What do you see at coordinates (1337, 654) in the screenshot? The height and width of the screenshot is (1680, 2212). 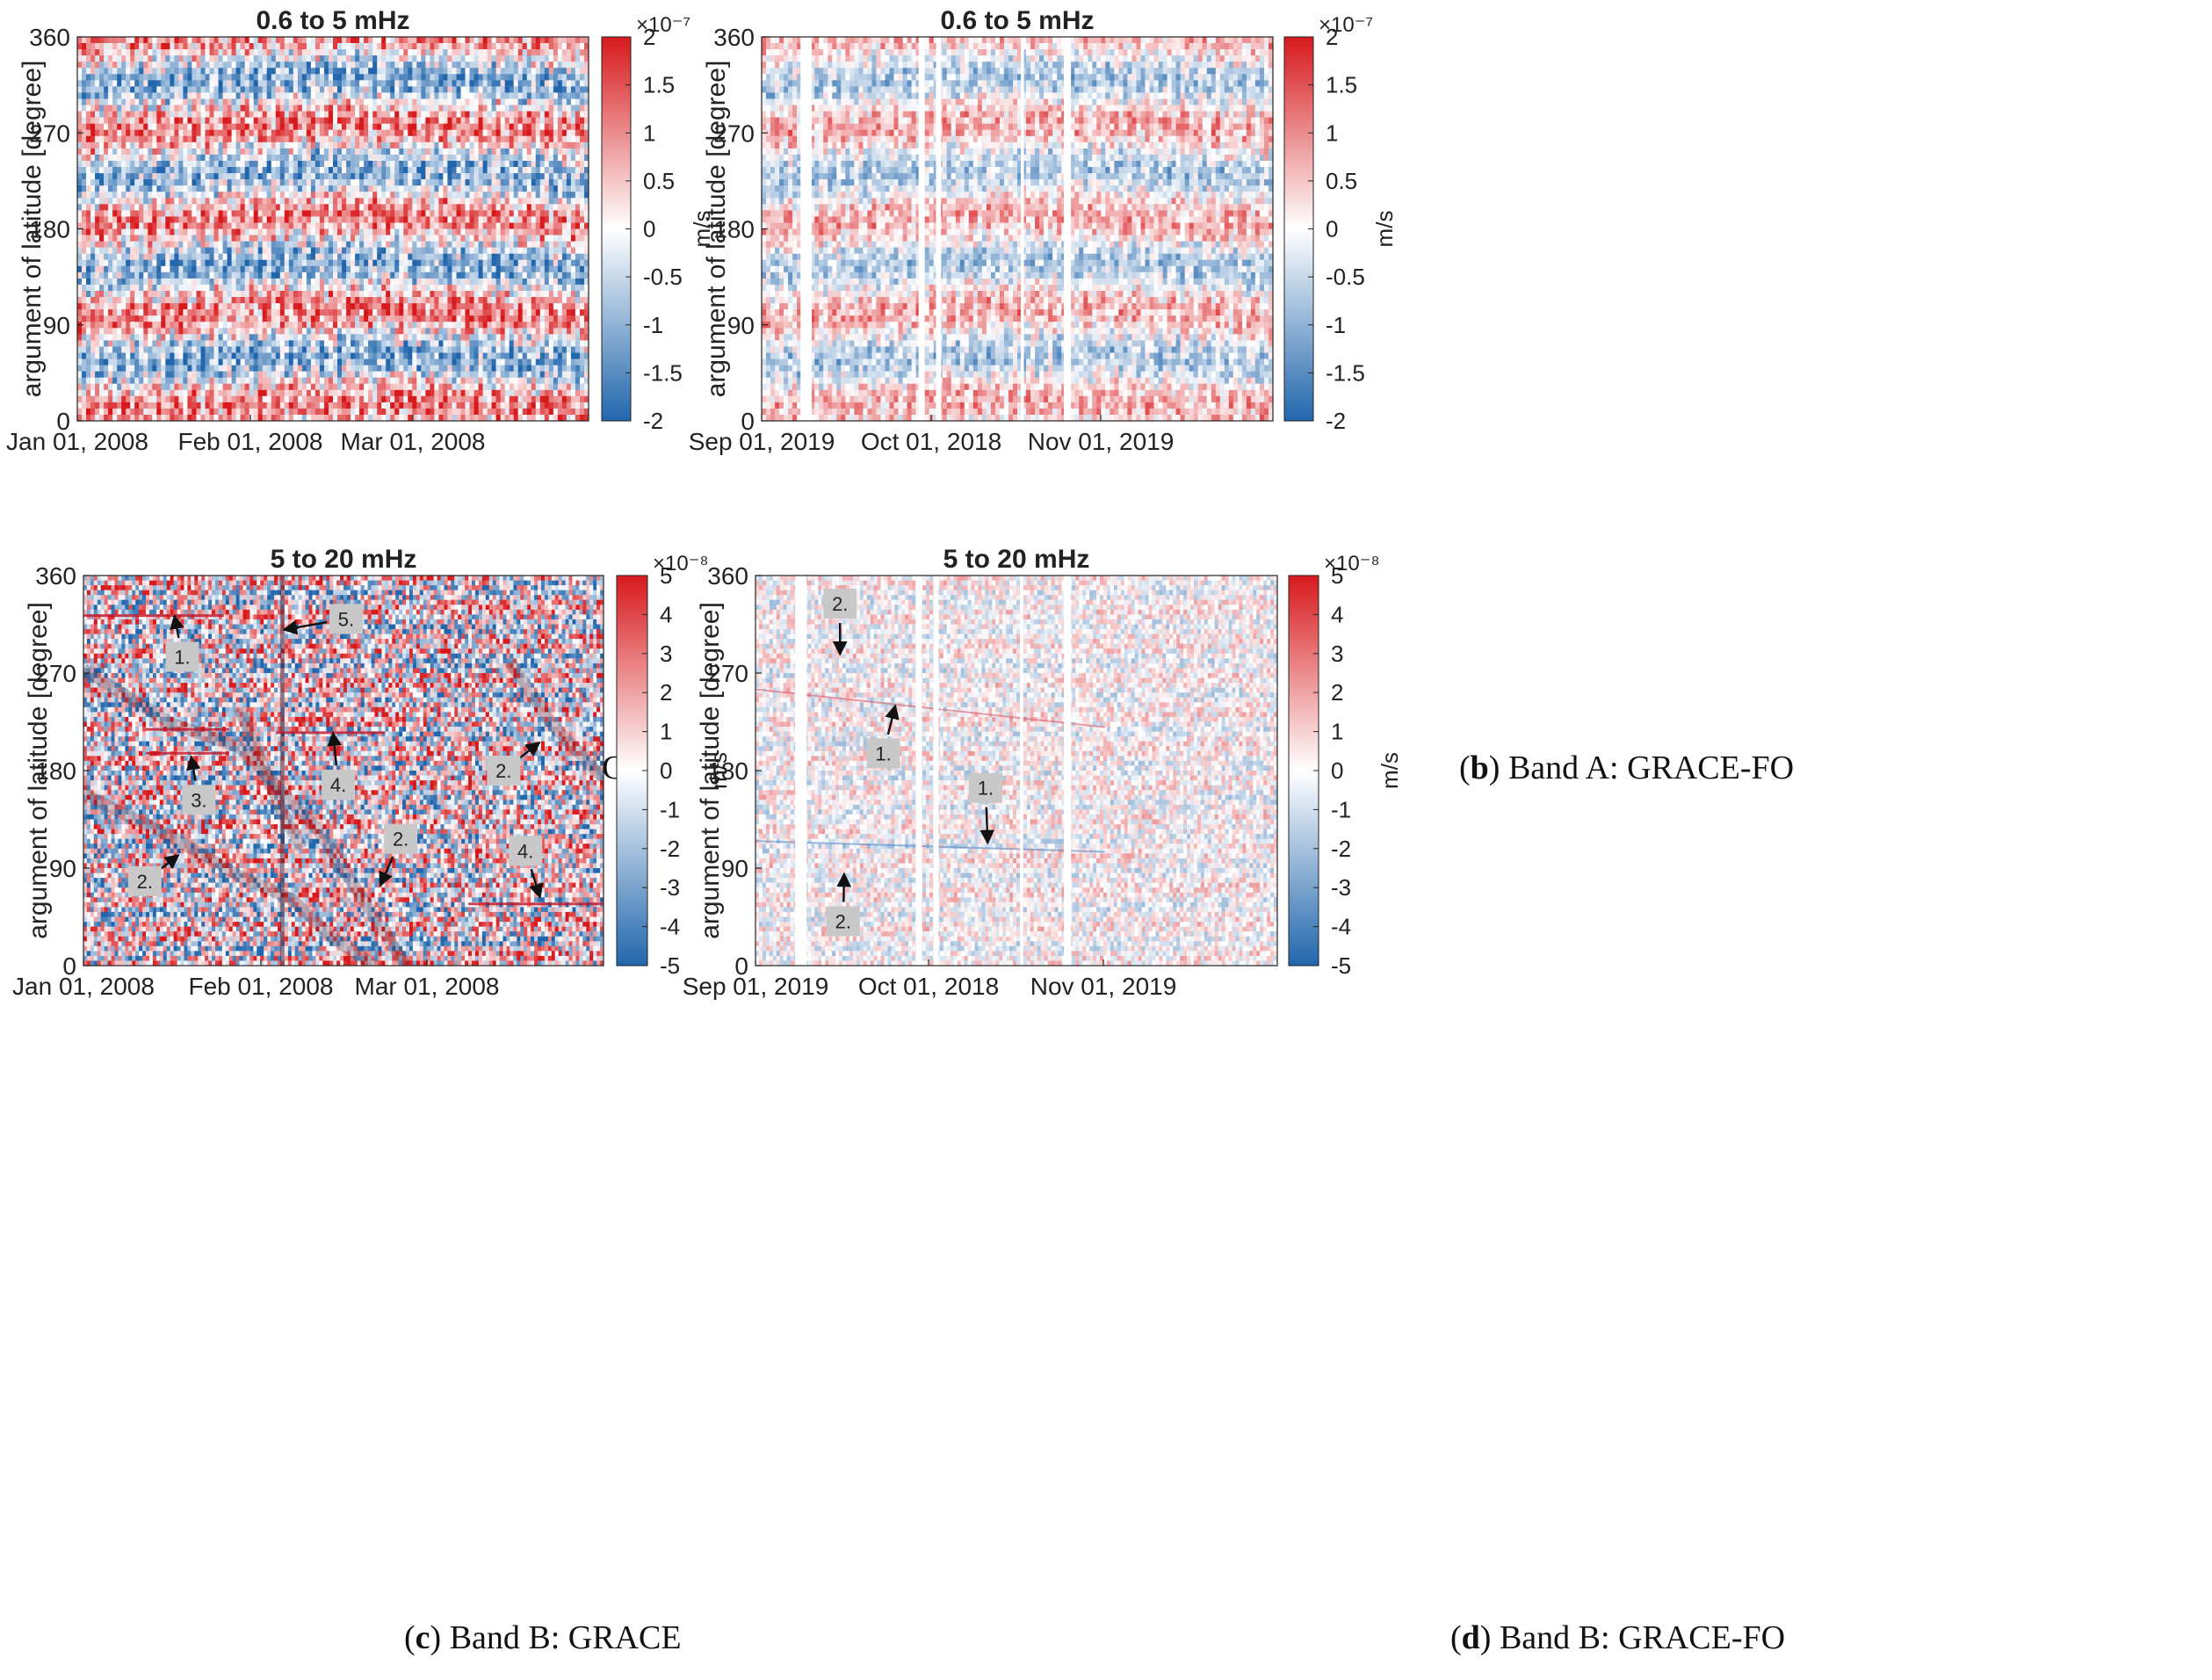 I see `colorbar-tick-d-2: 3` at bounding box center [1337, 654].